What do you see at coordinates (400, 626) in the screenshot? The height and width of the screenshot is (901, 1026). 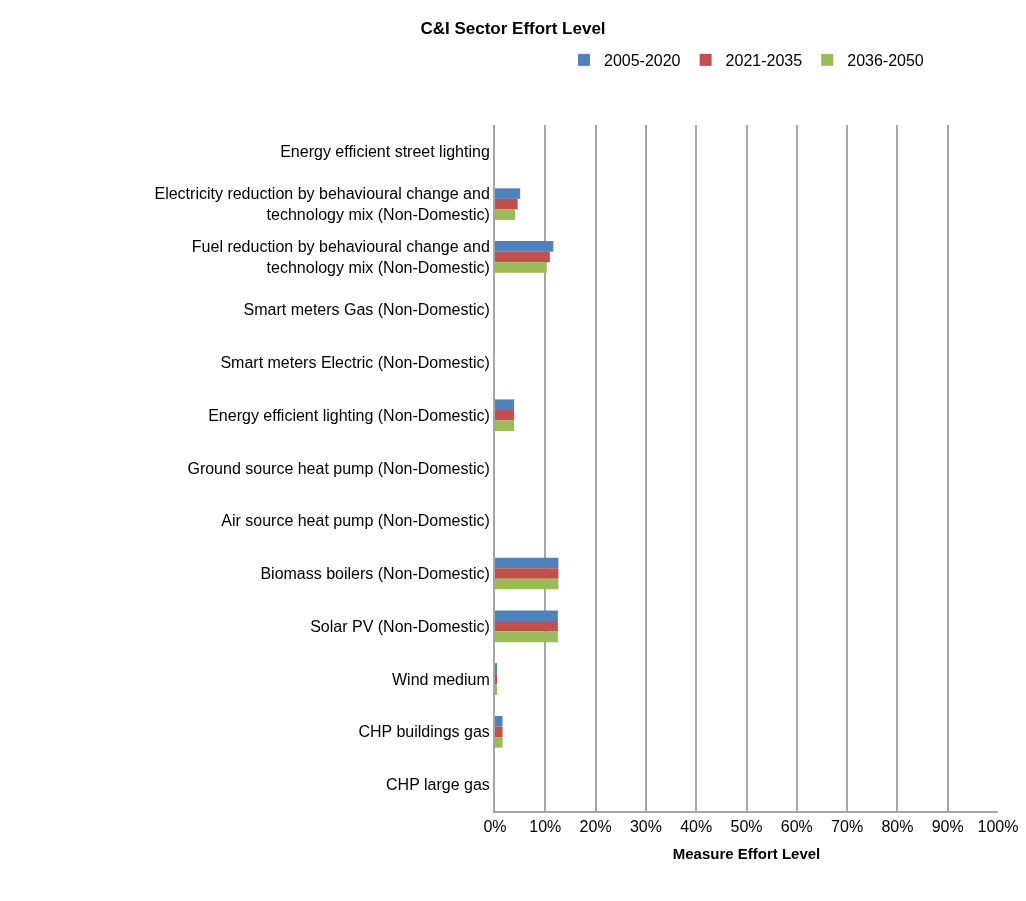 I see `y-tick-label: Solar PV (Non-Domestic)` at bounding box center [400, 626].